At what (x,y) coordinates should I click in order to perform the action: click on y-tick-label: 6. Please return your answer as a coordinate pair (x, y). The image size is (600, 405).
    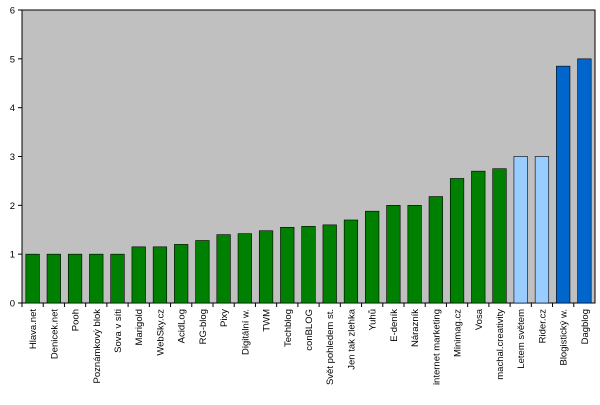
    Looking at the image, I should click on (12, 11).